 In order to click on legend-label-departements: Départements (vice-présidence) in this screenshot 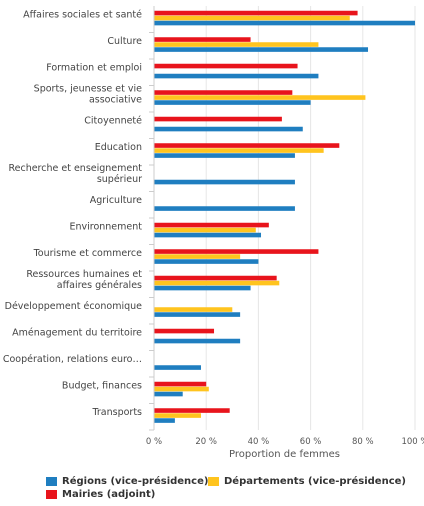, I will do `click(315, 481)`.